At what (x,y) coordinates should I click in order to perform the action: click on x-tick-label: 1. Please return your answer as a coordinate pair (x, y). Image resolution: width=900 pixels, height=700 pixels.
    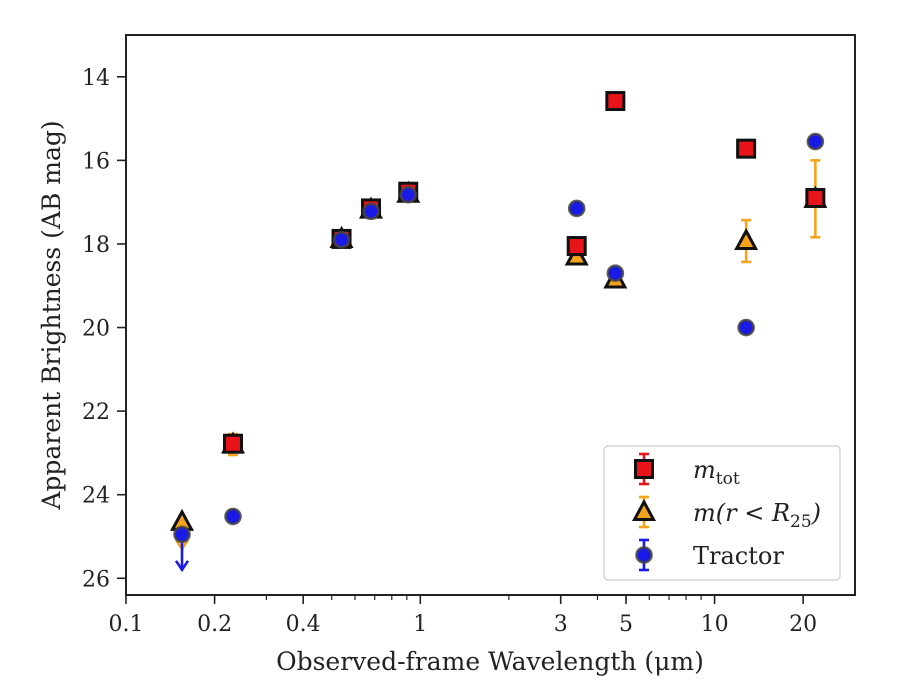
    Looking at the image, I should click on (420, 624).